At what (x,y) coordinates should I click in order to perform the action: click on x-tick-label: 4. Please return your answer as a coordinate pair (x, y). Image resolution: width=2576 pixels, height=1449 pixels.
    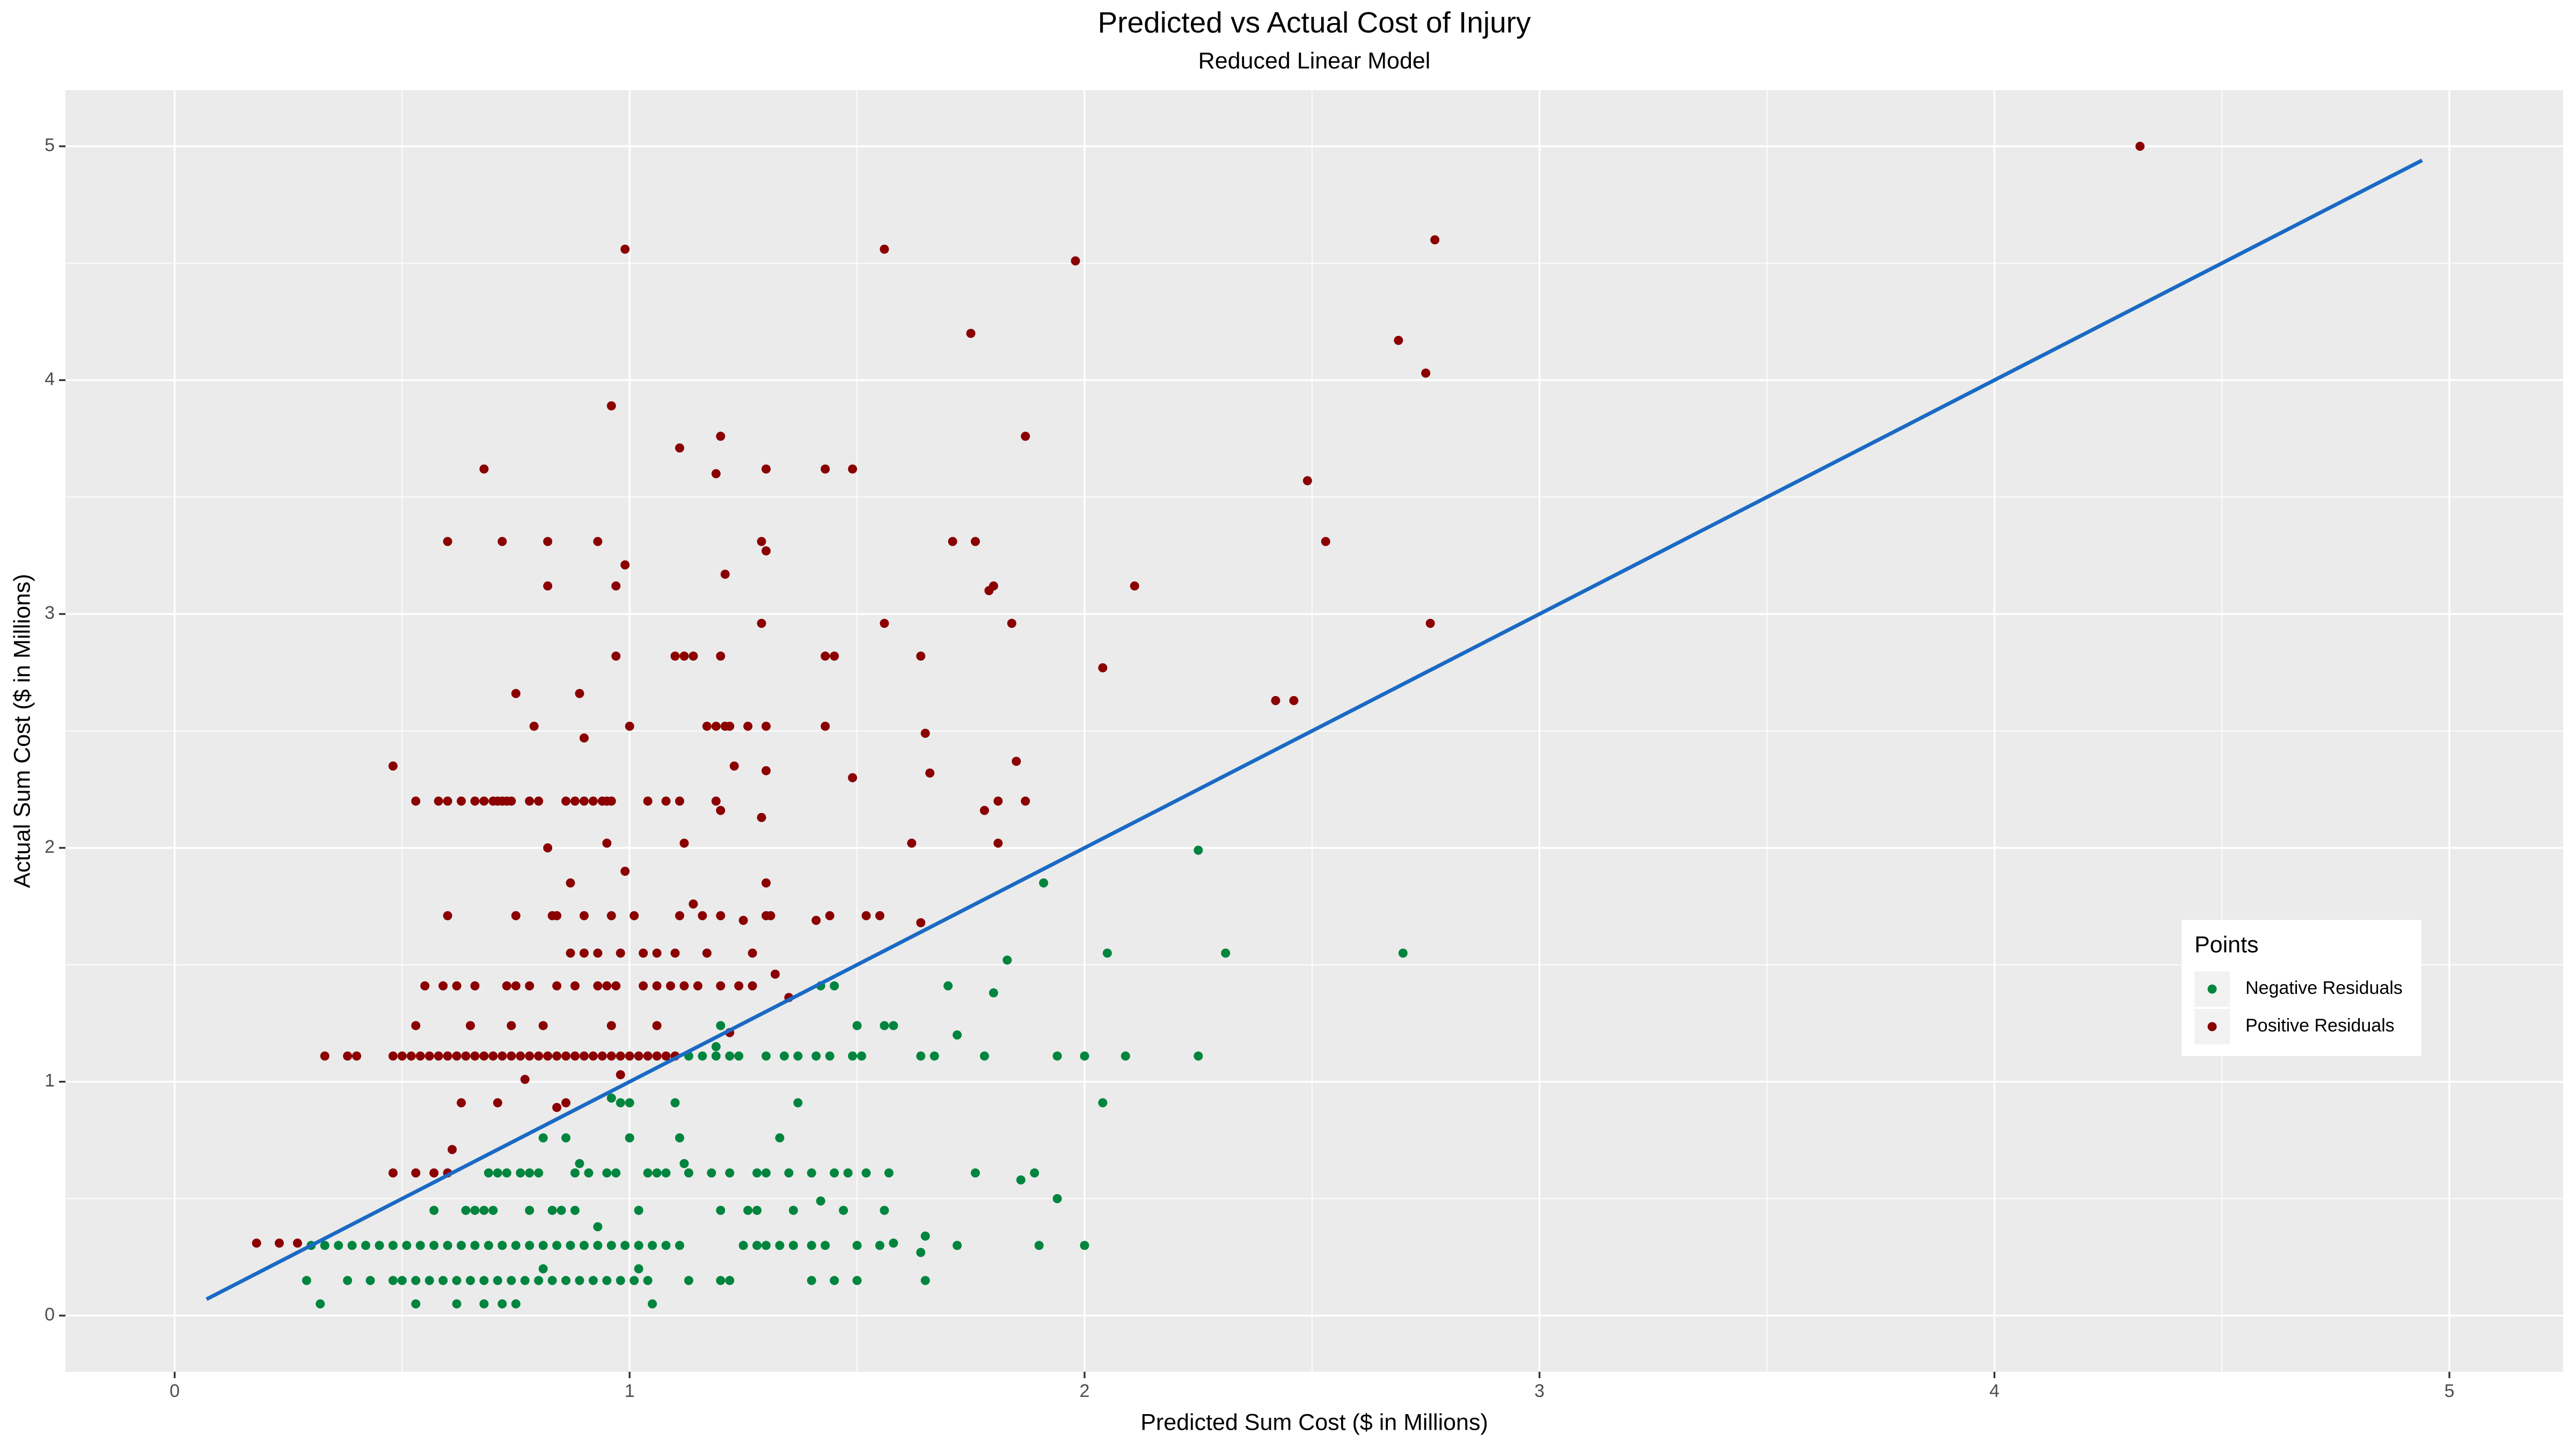
    Looking at the image, I should click on (1994, 1391).